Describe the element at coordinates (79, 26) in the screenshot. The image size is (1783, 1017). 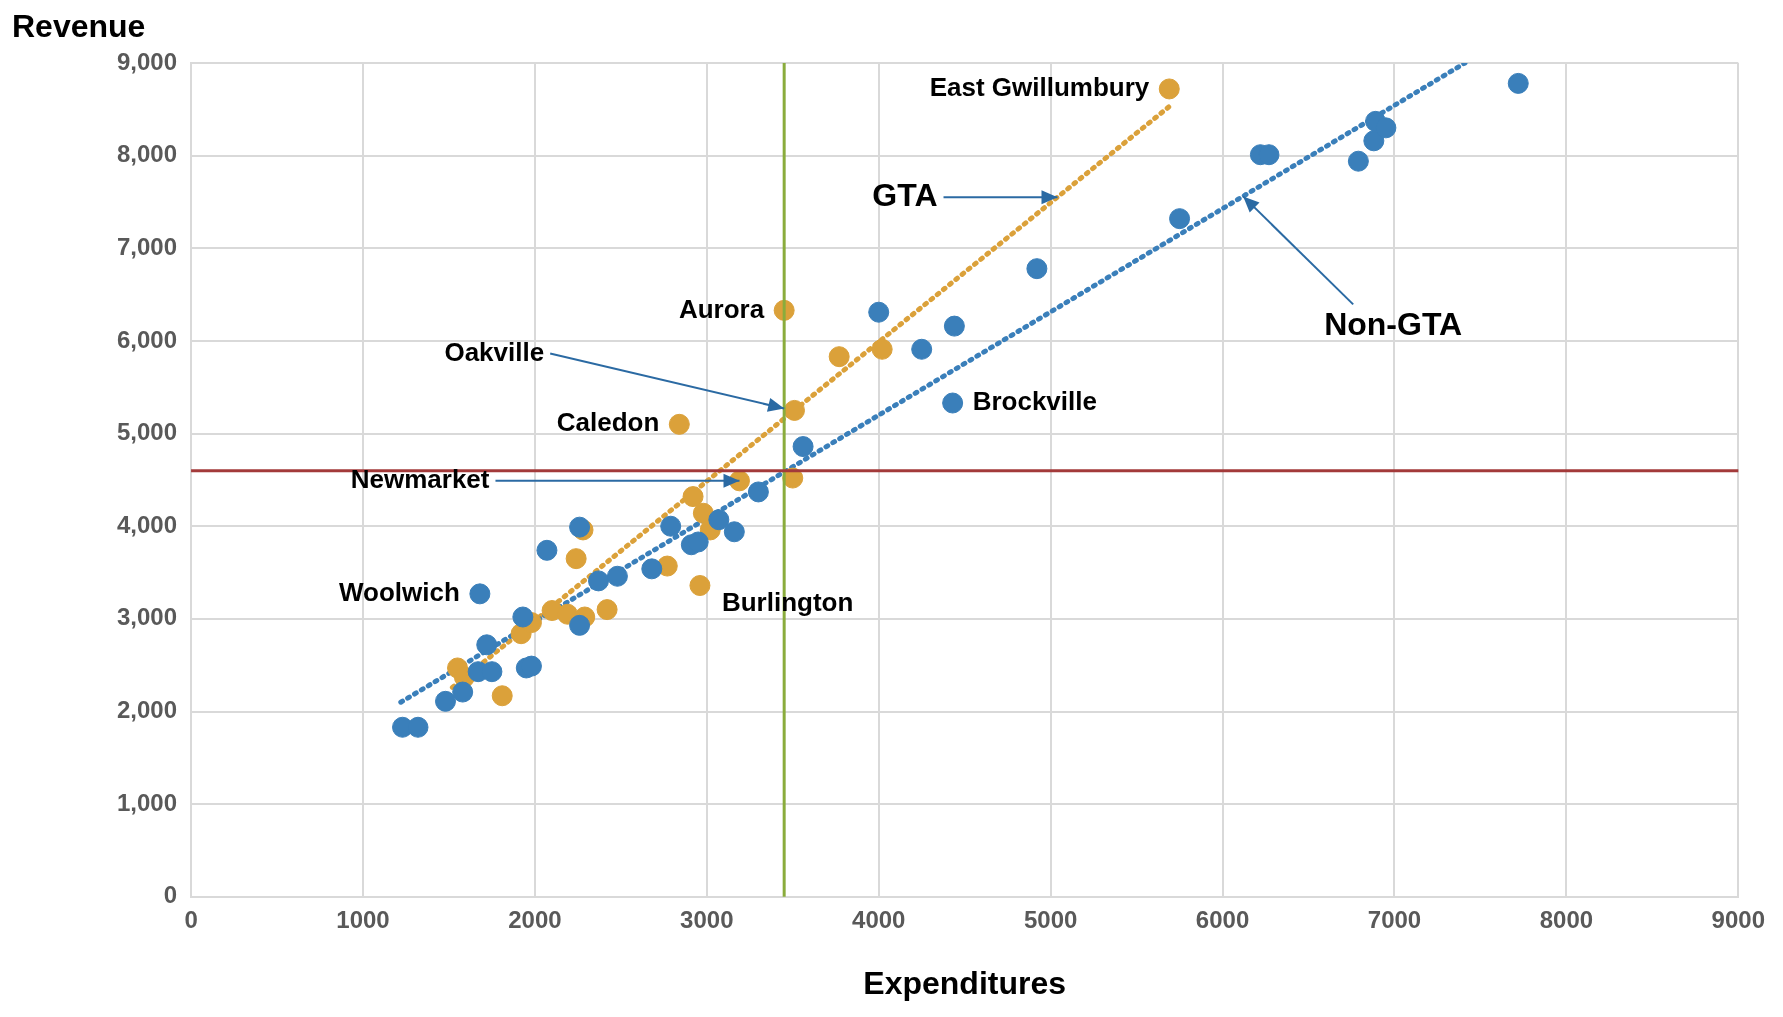
I see `y-axis-title: Revenue` at that location.